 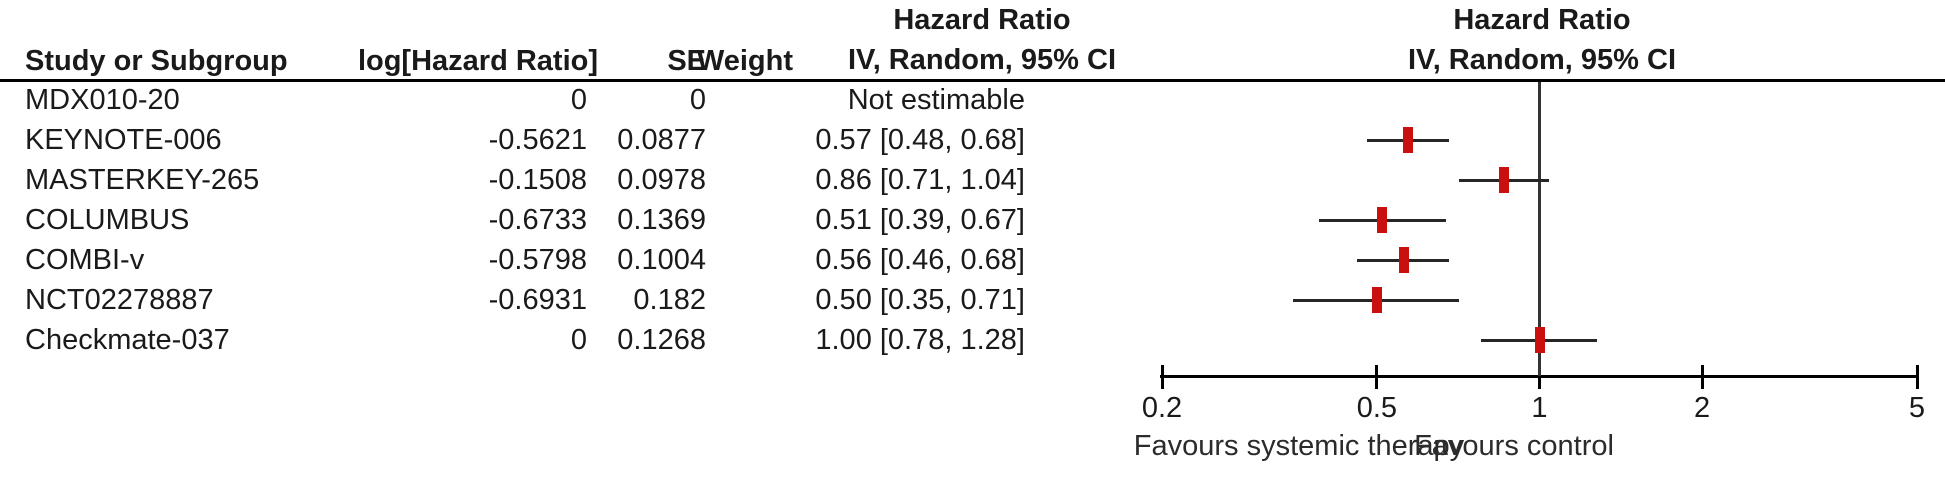 What do you see at coordinates (1542, 20) in the screenshot?
I see `col-header-hazard-ratio-plot-line1: Hazard Ratio` at bounding box center [1542, 20].